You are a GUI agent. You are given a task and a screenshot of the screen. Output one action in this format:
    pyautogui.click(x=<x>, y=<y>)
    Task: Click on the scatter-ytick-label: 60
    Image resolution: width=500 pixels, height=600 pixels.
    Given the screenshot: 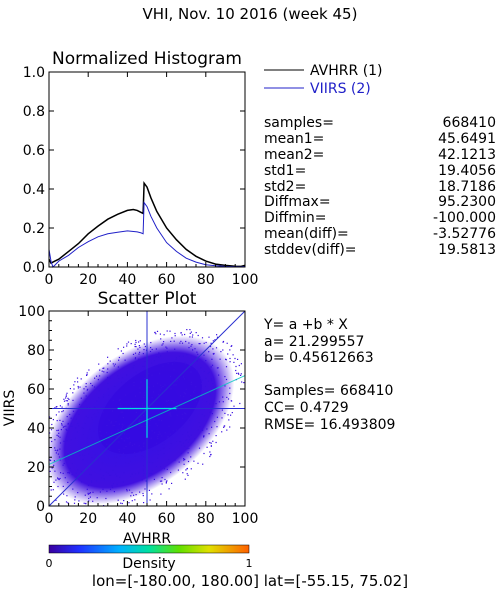 What is the action you would take?
    pyautogui.click(x=36, y=390)
    